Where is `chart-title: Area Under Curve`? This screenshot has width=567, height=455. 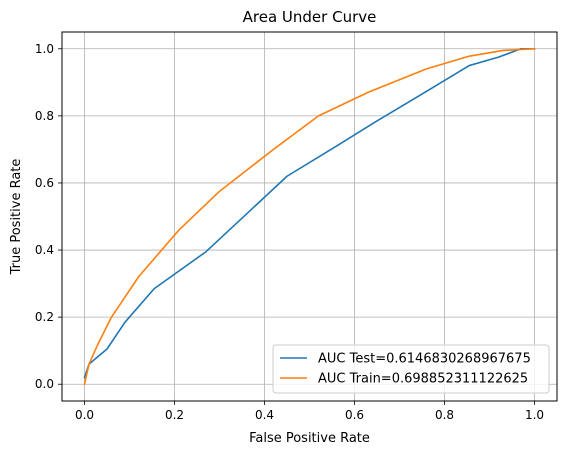 chart-title: Area Under Curve is located at coordinates (310, 17).